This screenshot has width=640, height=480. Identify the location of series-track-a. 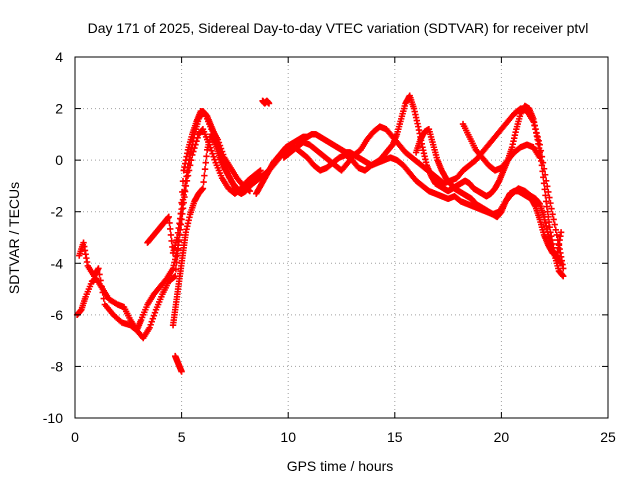
(168, 230).